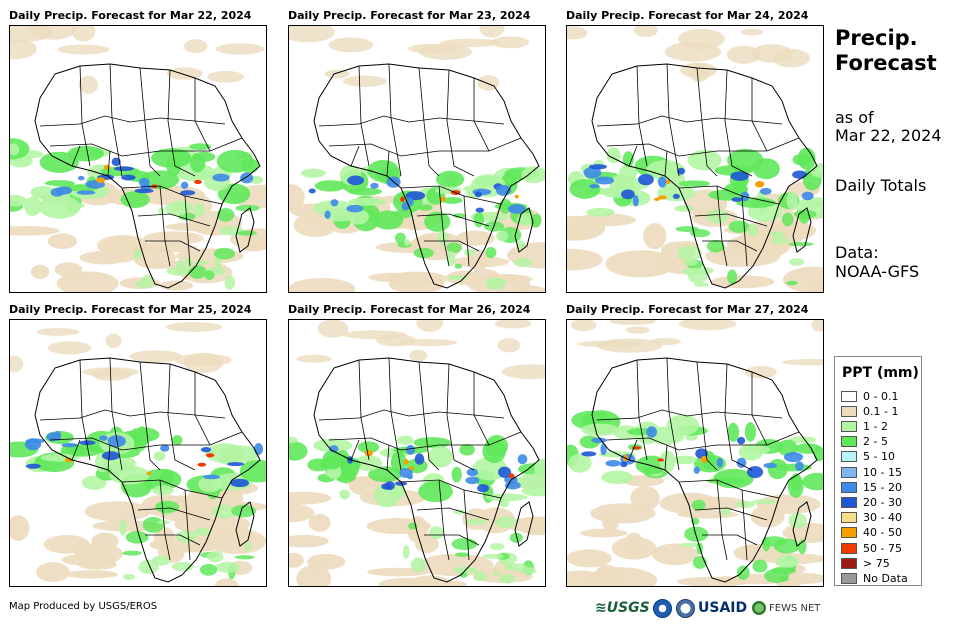  Describe the element at coordinates (881, 185) in the screenshot. I see `daily-totals-label: Daily Totals` at that location.